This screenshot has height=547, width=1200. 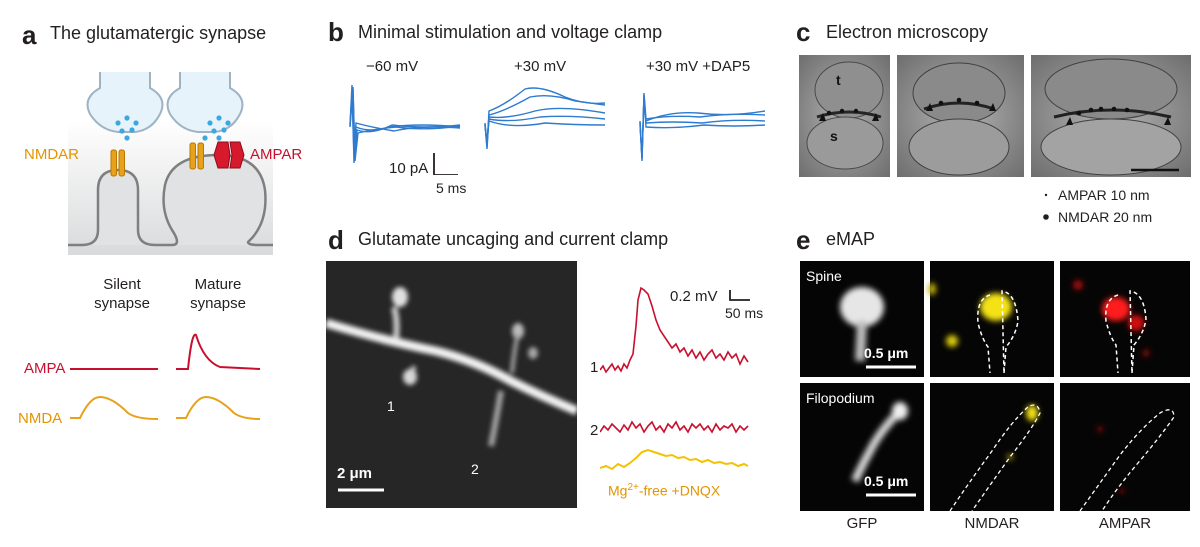 I want to click on dendrite-image, so click(x=451, y=384).